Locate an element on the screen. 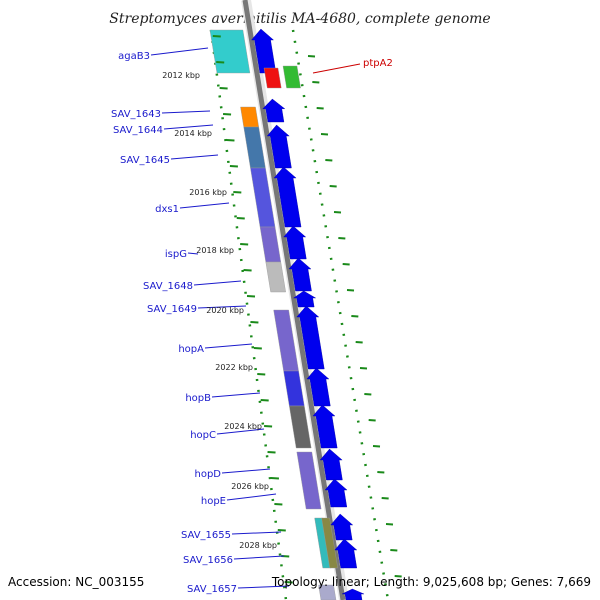  gene-label-sav-1657: SAV_1657 is located at coordinates (212, 589).